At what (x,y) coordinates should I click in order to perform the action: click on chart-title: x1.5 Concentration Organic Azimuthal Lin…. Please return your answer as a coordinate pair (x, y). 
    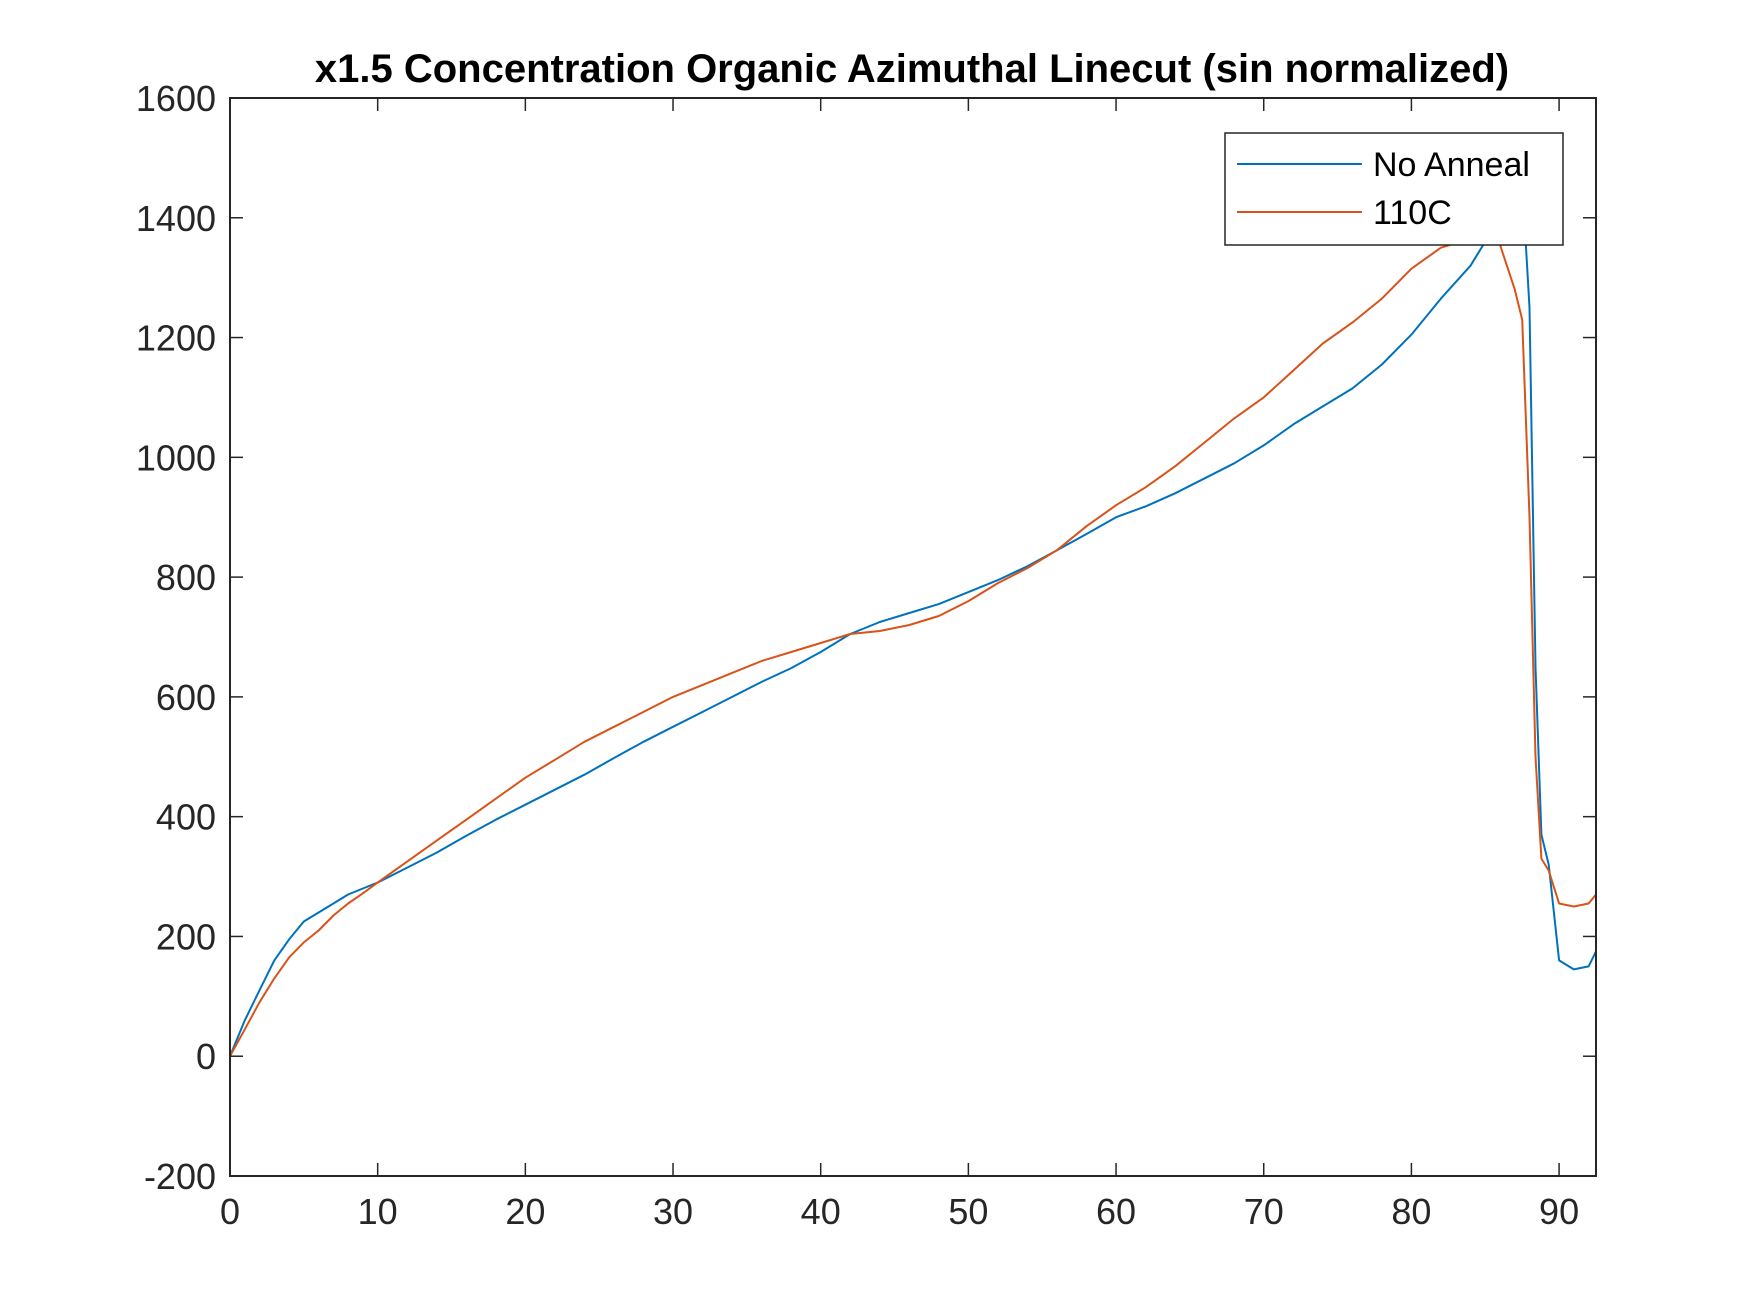
    Looking at the image, I should click on (912, 69).